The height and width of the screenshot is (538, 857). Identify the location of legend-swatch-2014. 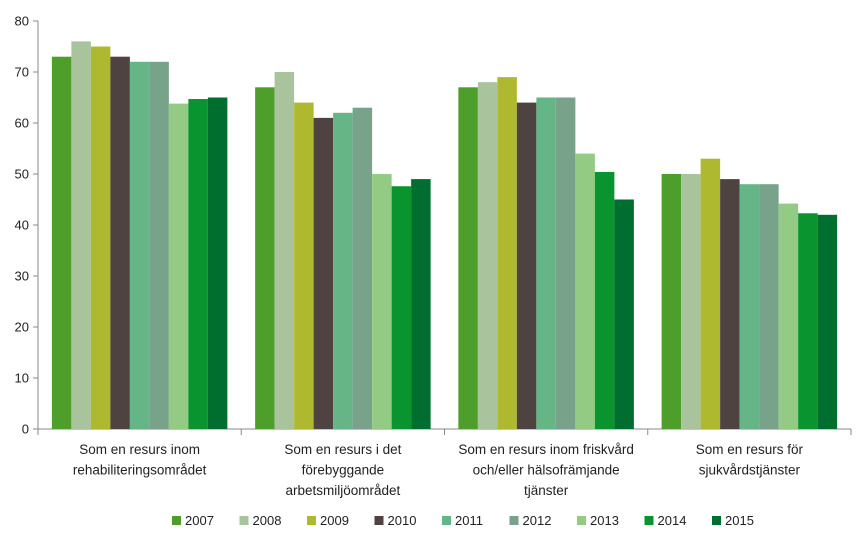
(649, 520).